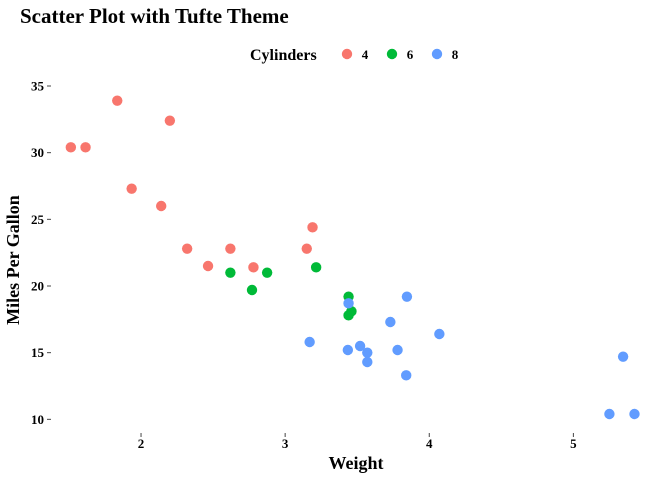 The image size is (672, 480). What do you see at coordinates (41, 253) in the screenshot?
I see `y-axis: 10 15 20 25 30 35` at bounding box center [41, 253].